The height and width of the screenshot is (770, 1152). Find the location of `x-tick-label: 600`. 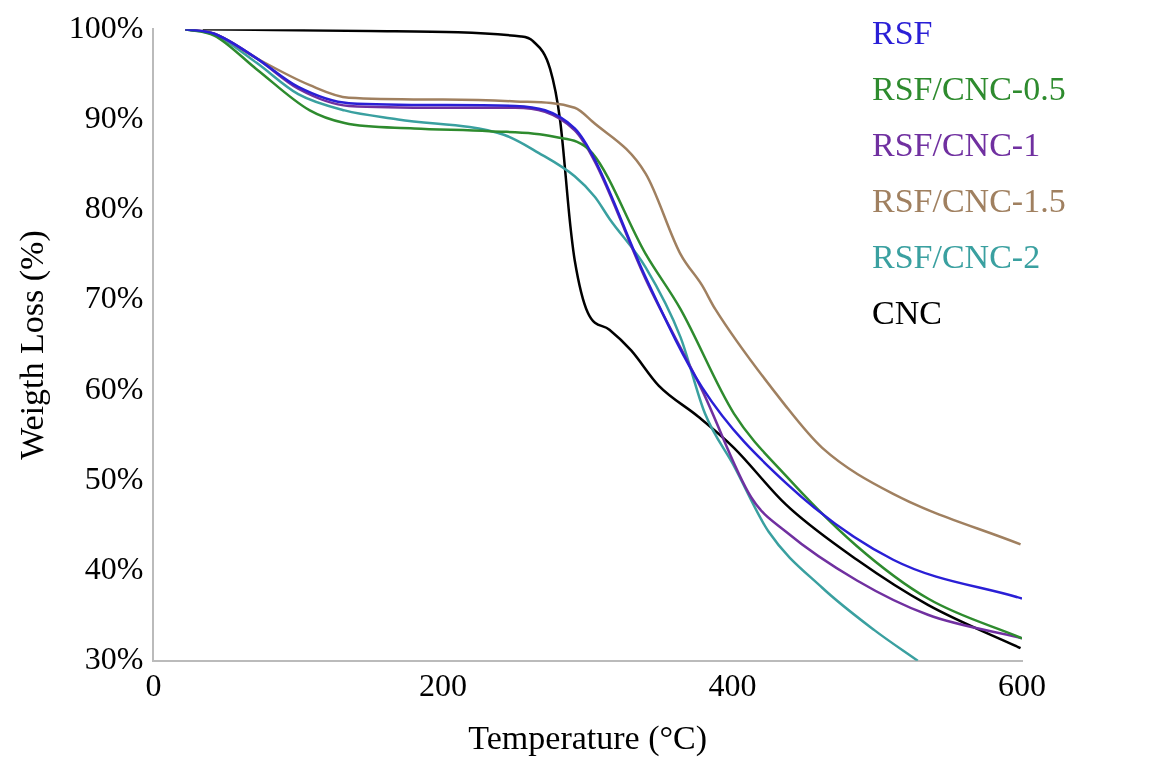

x-tick-label: 600 is located at coordinates (1022, 685).